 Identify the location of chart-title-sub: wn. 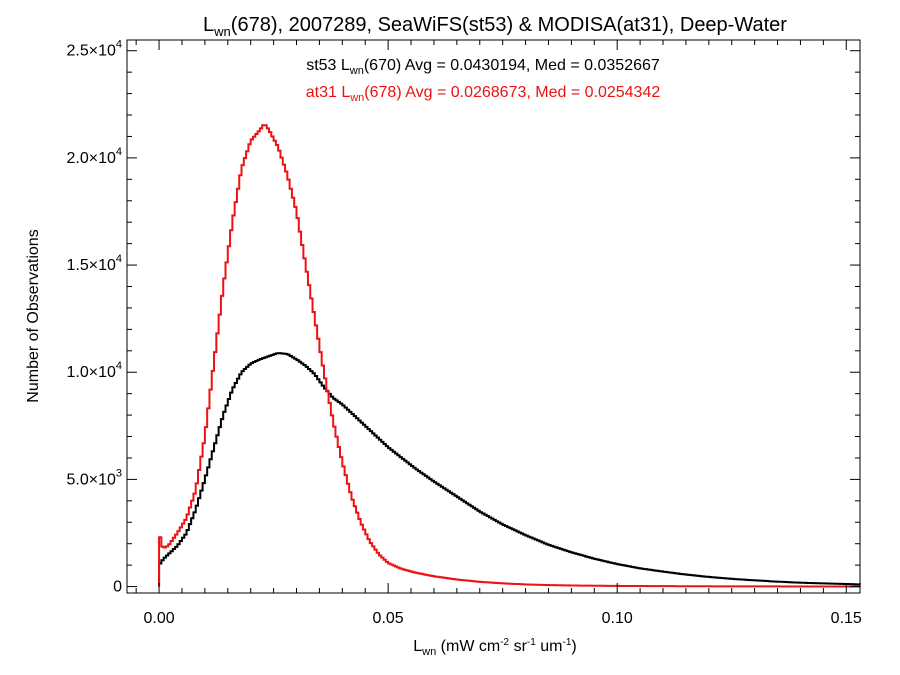
(222, 31).